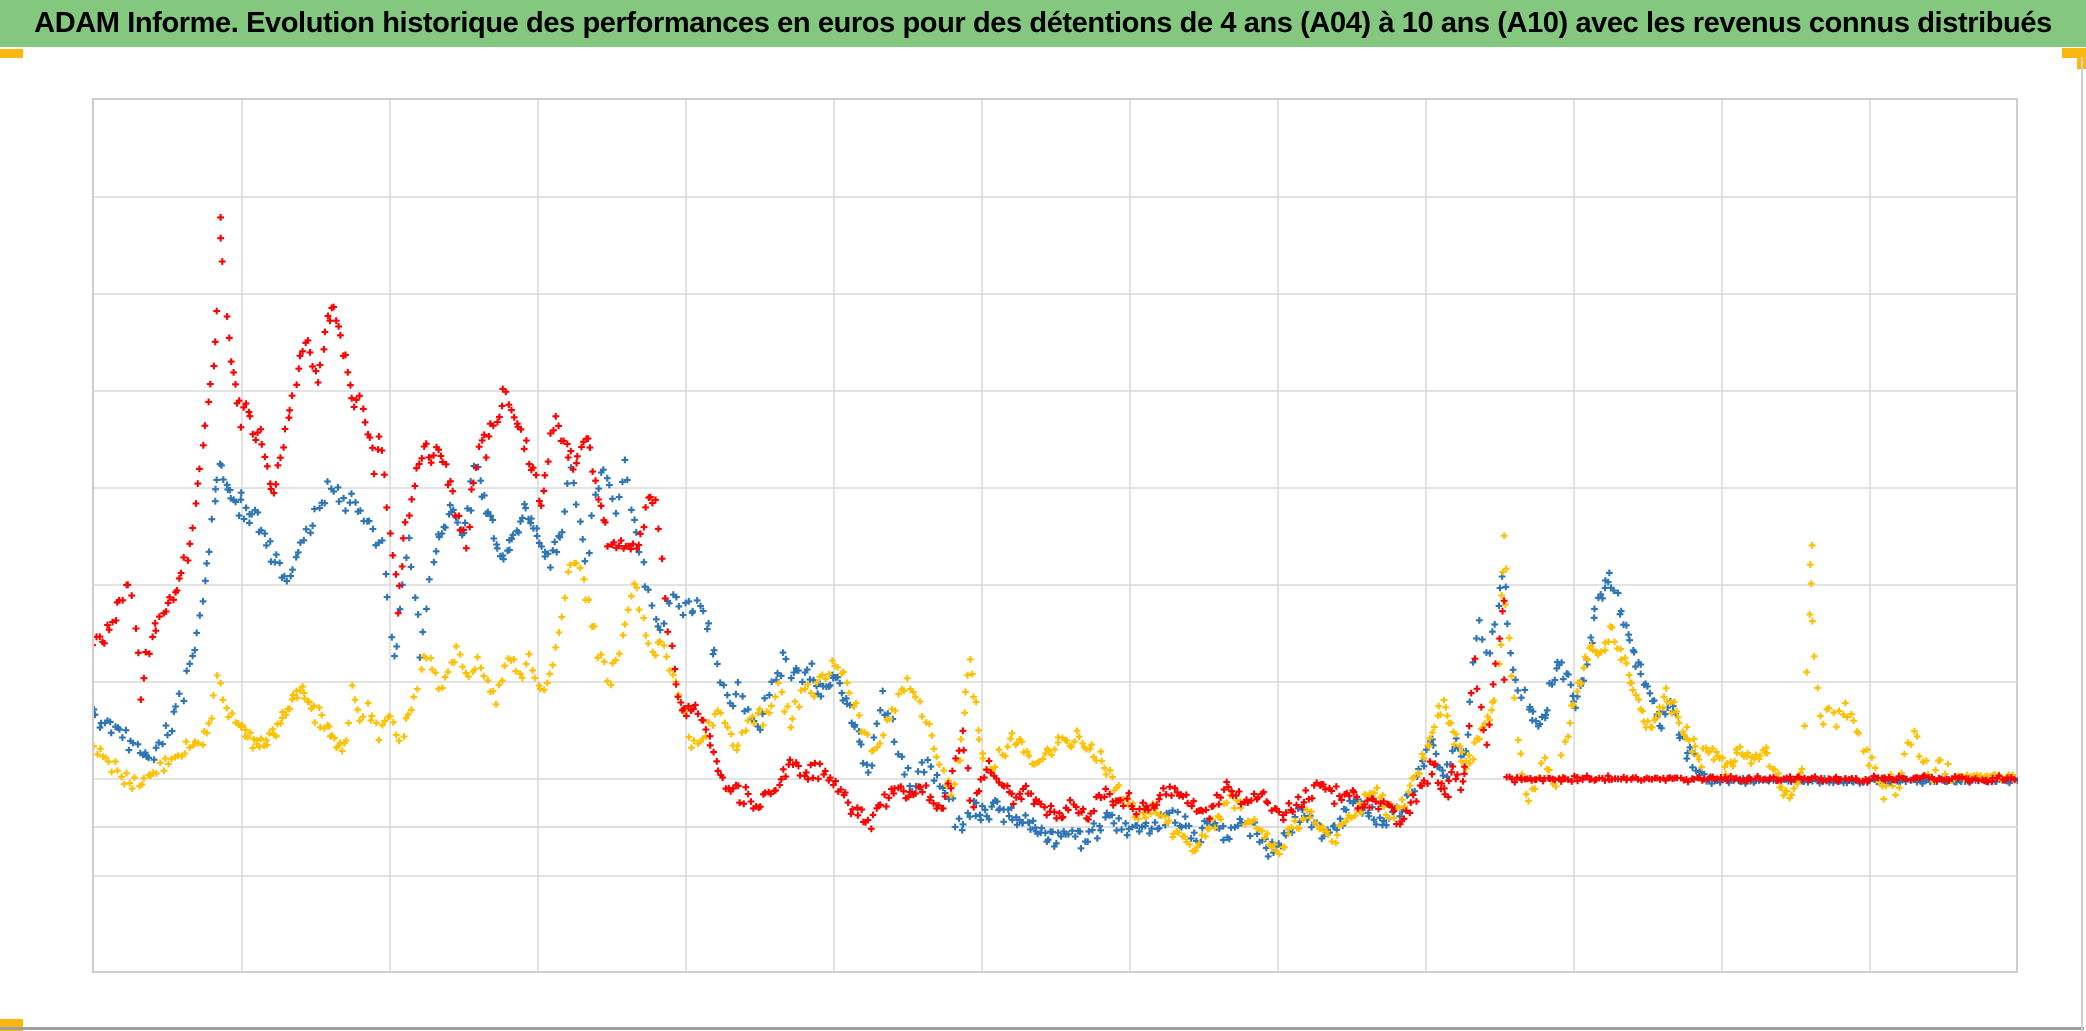 This screenshot has width=2086, height=1031. What do you see at coordinates (2082, 544) in the screenshot?
I see `page-right-edge-divider` at bounding box center [2082, 544].